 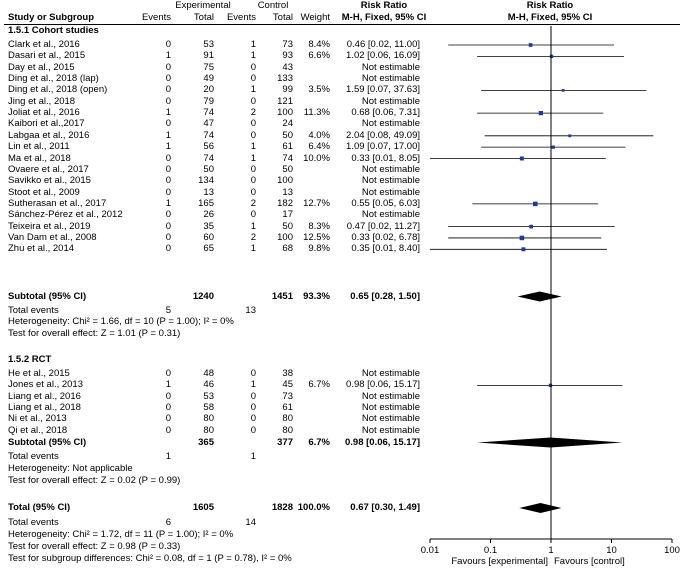 What do you see at coordinates (383, 56) in the screenshot?
I see `study-ci: 1.02 [0.06, 16.09]` at bounding box center [383, 56].